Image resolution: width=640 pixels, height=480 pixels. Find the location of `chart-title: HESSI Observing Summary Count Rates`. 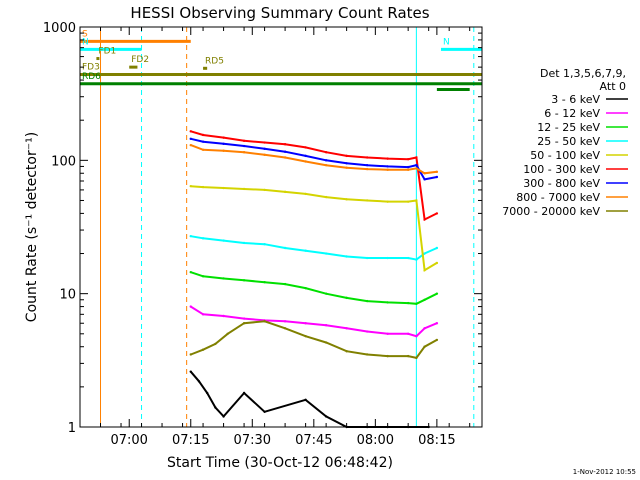

chart-title: HESSI Observing Summary Count Rates is located at coordinates (279, 13).